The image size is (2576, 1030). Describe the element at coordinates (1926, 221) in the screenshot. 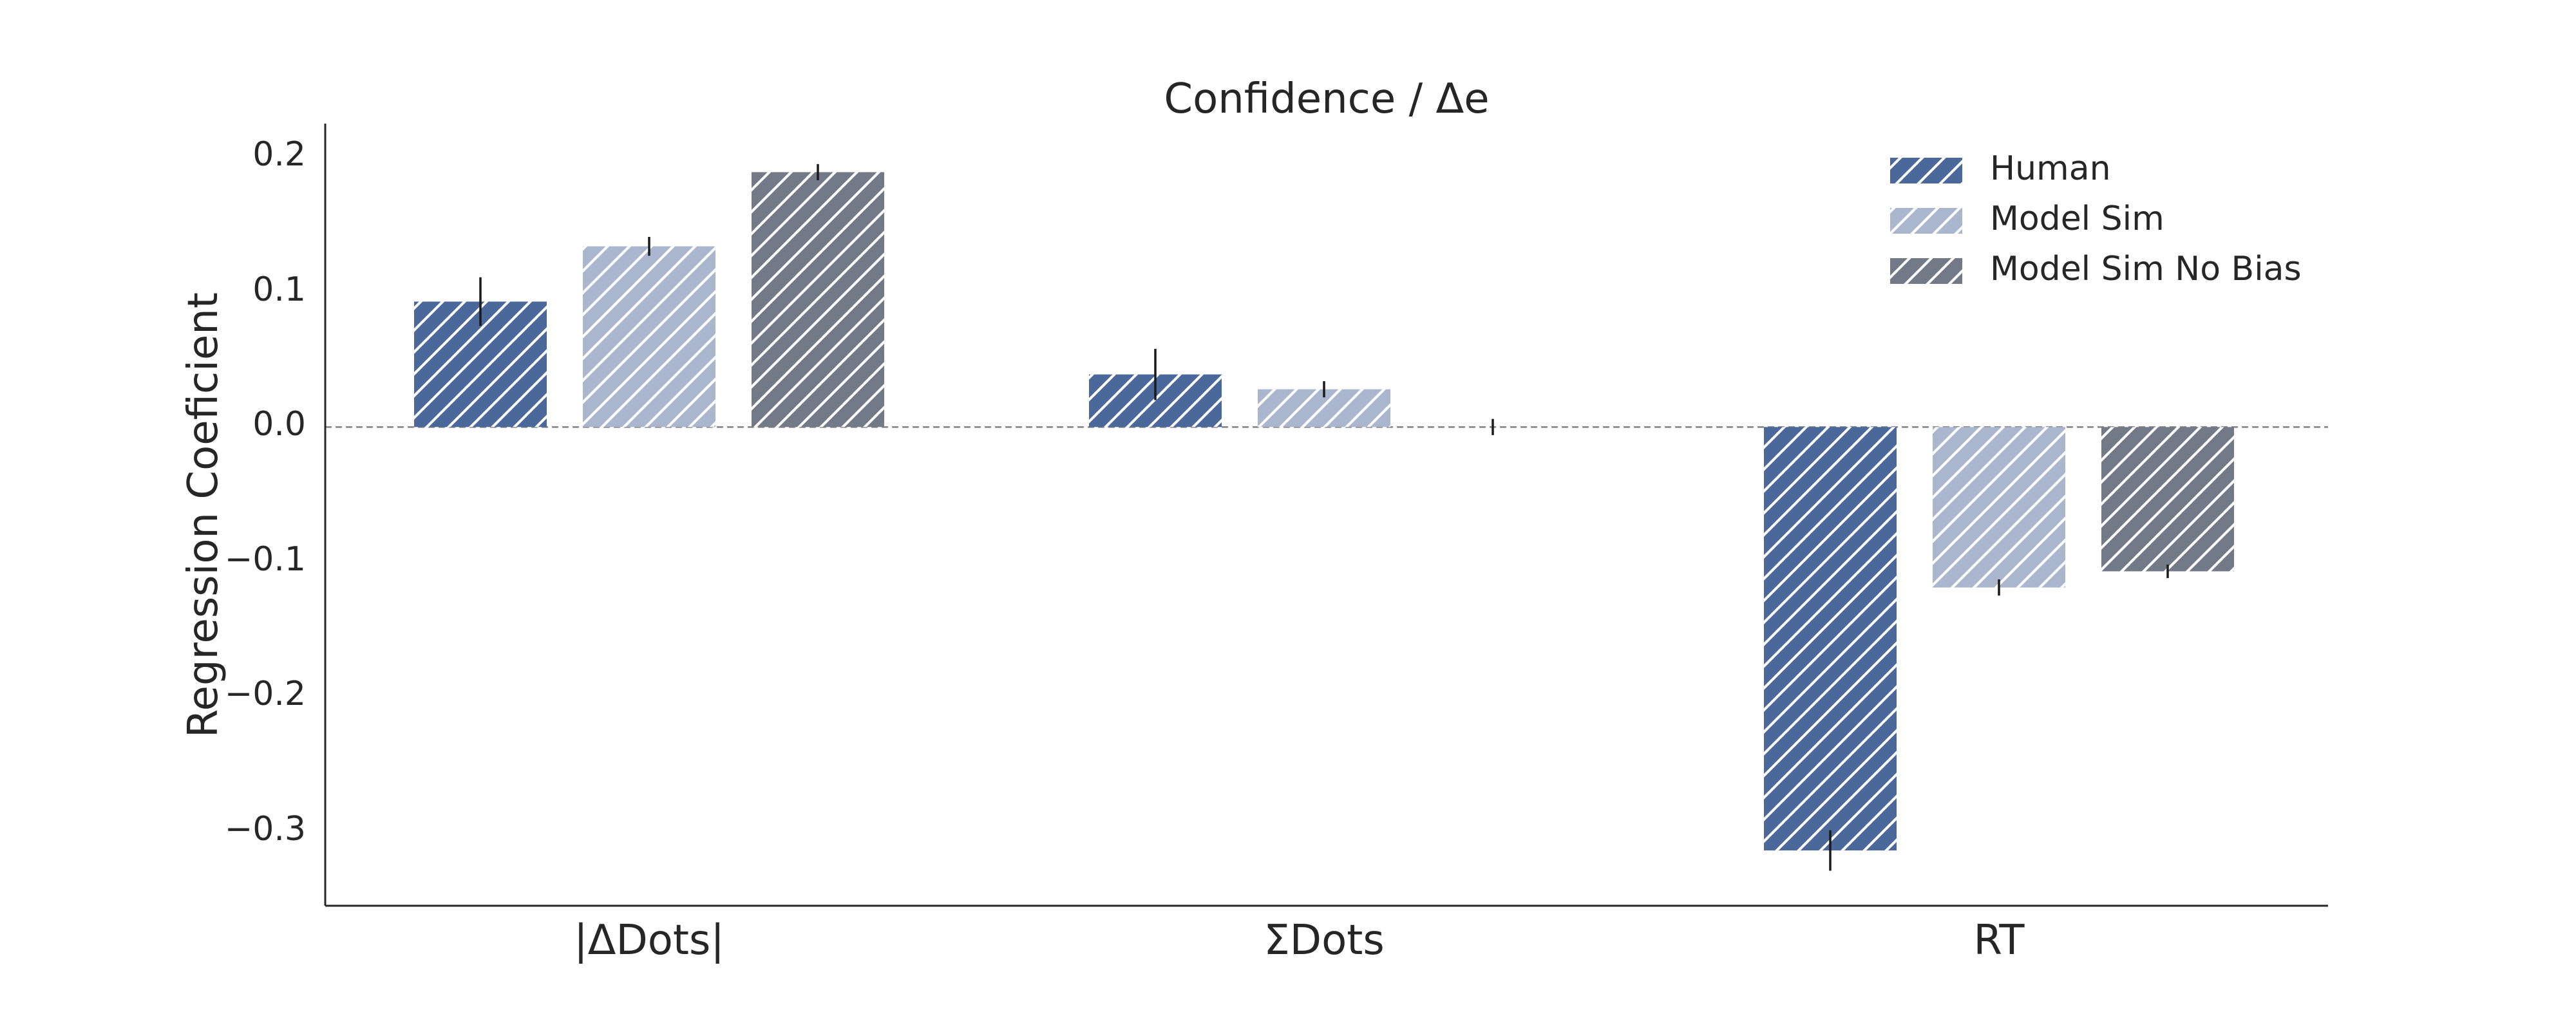

I see `legend-swatch-model-sim-hatch` at that location.